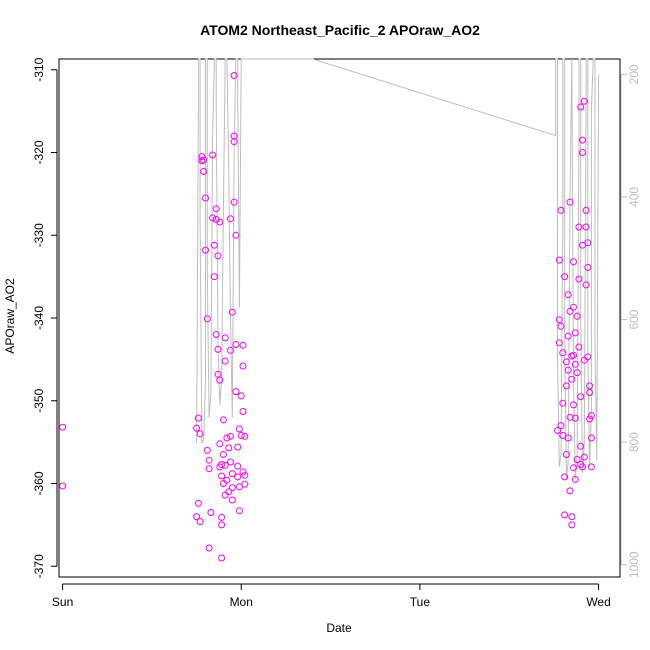 Image resolution: width=650 pixels, height=650 pixels. I want to click on y-axis-left: -310 -320 -330 -340 -350 -360 -370, so click(45, 317).